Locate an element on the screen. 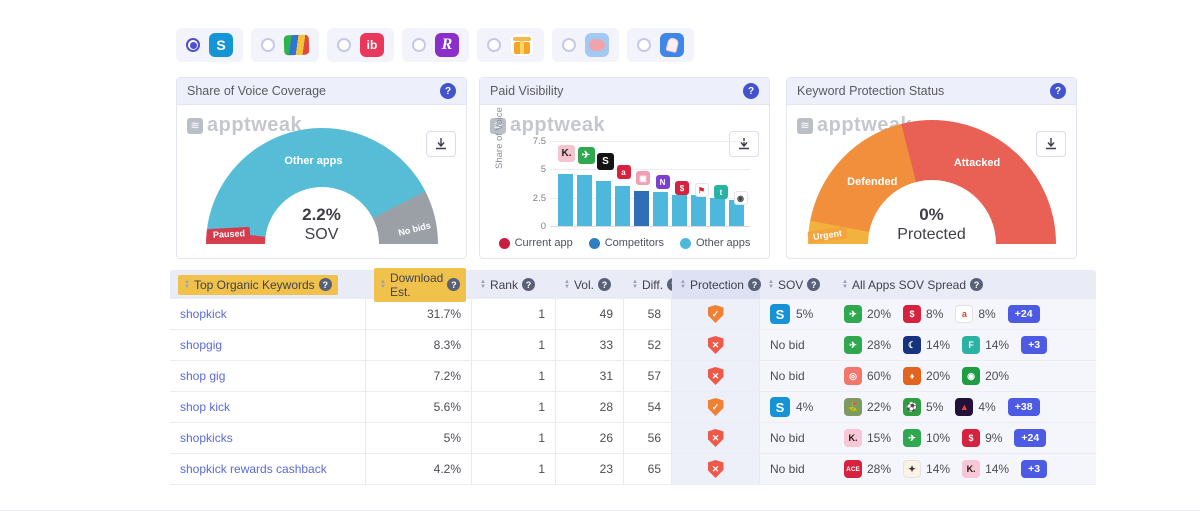 Image resolution: width=1200 pixels, height=511 pixels. sov-coverage-title: Share of Voice Coverage is located at coordinates (256, 91).